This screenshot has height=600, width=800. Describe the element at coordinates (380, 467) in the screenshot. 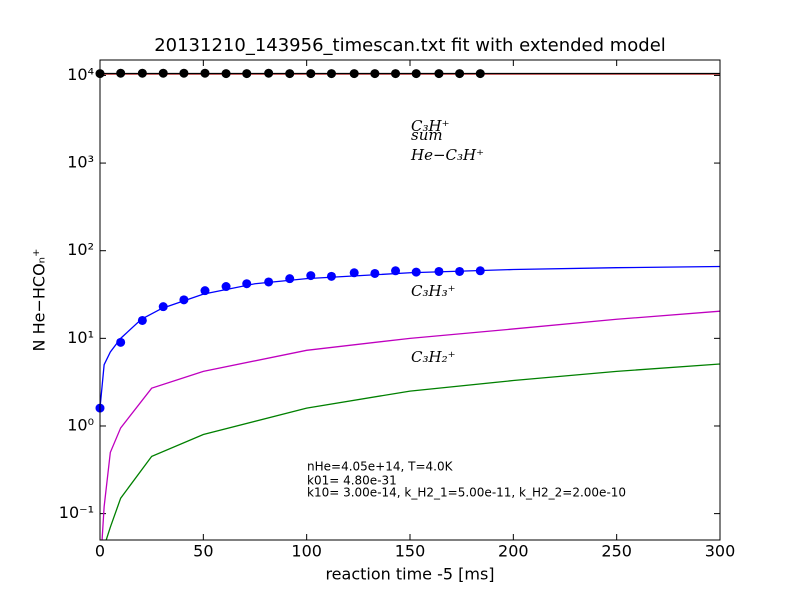

I see `annotation: nHe=4.05e+14, T=4.0K` at that location.